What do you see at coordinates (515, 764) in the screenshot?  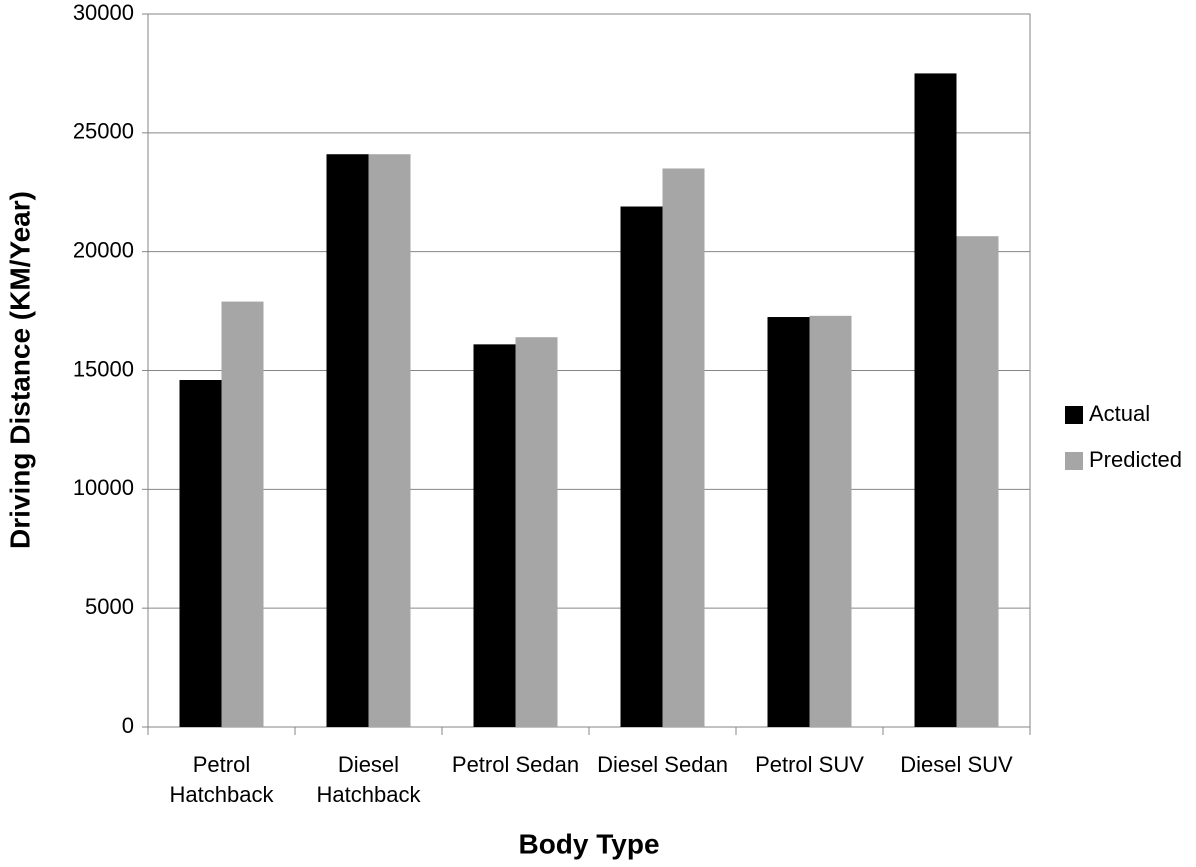 I see `x-tick-label: Petrol Sedan` at bounding box center [515, 764].